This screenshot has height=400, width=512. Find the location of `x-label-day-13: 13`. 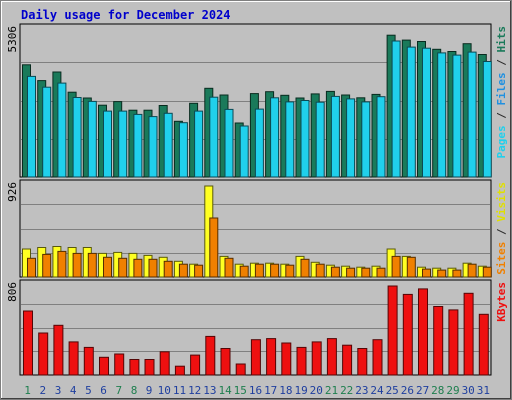

x-label-day-13: 13 is located at coordinates (209, 390).